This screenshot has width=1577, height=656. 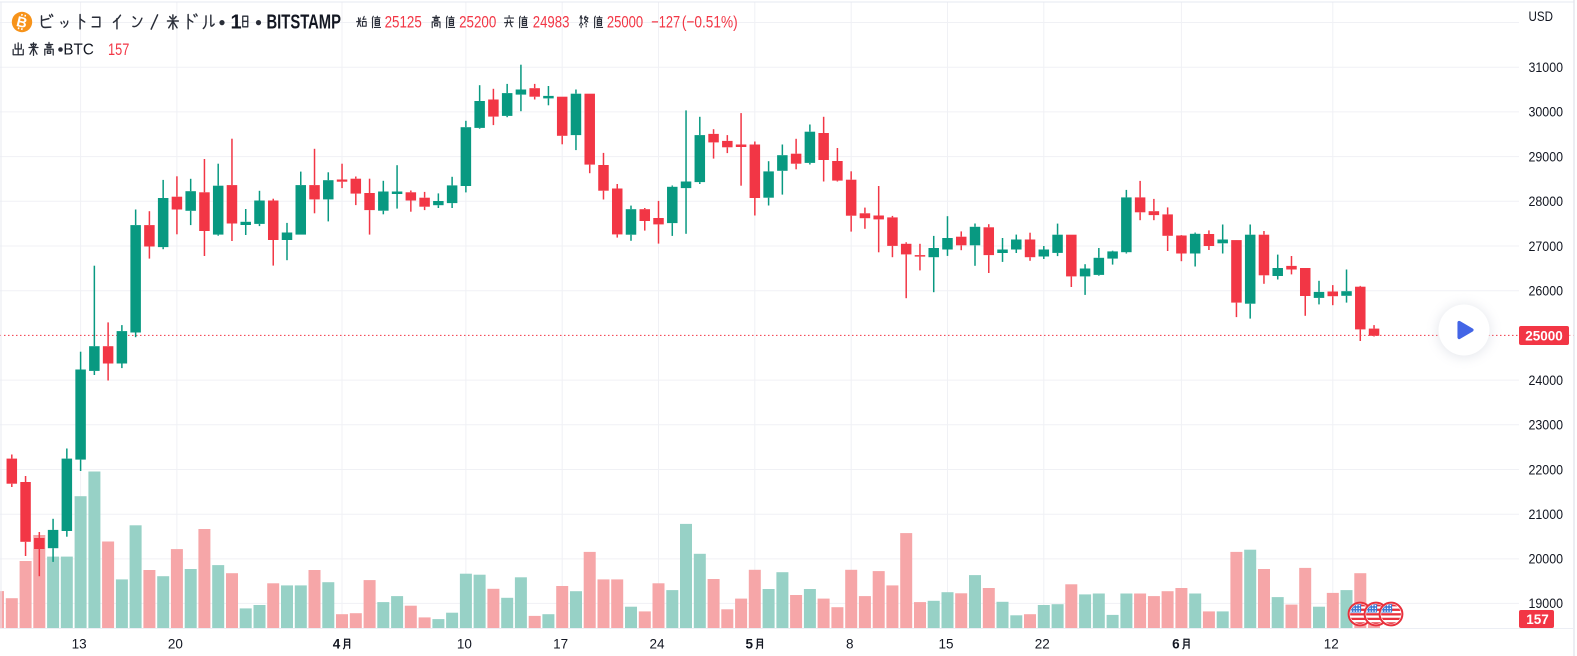 I want to click on svg-text: 19000, so click(x=1546, y=603).